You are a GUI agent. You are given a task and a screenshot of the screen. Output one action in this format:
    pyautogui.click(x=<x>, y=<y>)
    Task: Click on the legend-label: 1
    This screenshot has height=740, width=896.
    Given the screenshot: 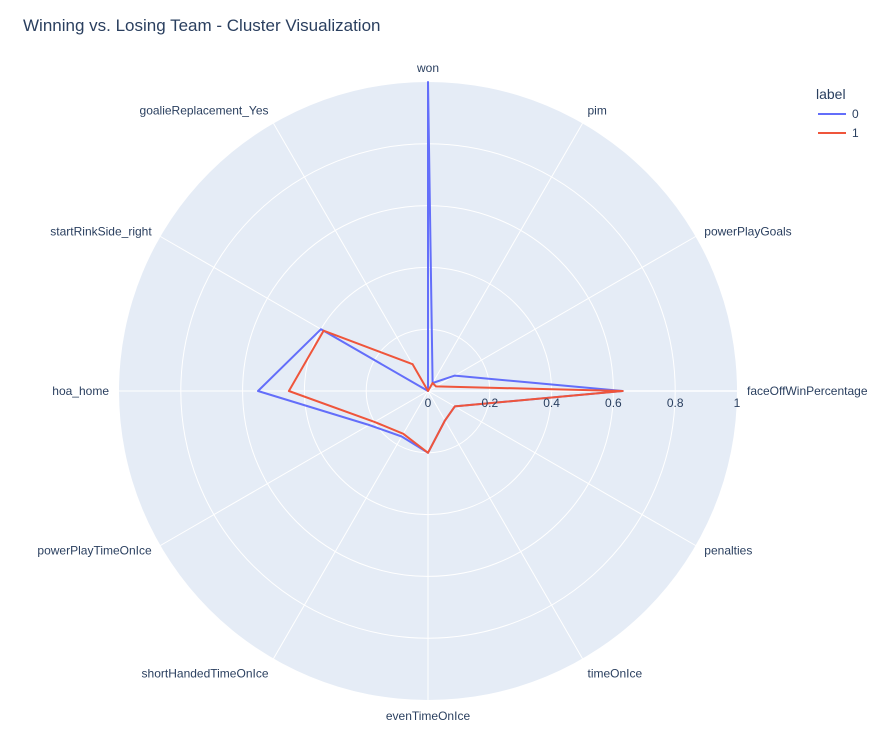 What is the action you would take?
    pyautogui.click(x=855, y=133)
    